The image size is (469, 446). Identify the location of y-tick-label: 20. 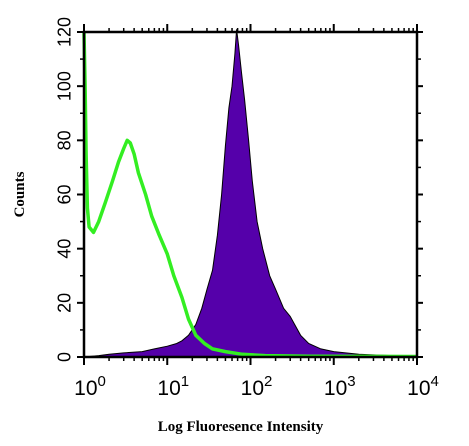
(64, 303).